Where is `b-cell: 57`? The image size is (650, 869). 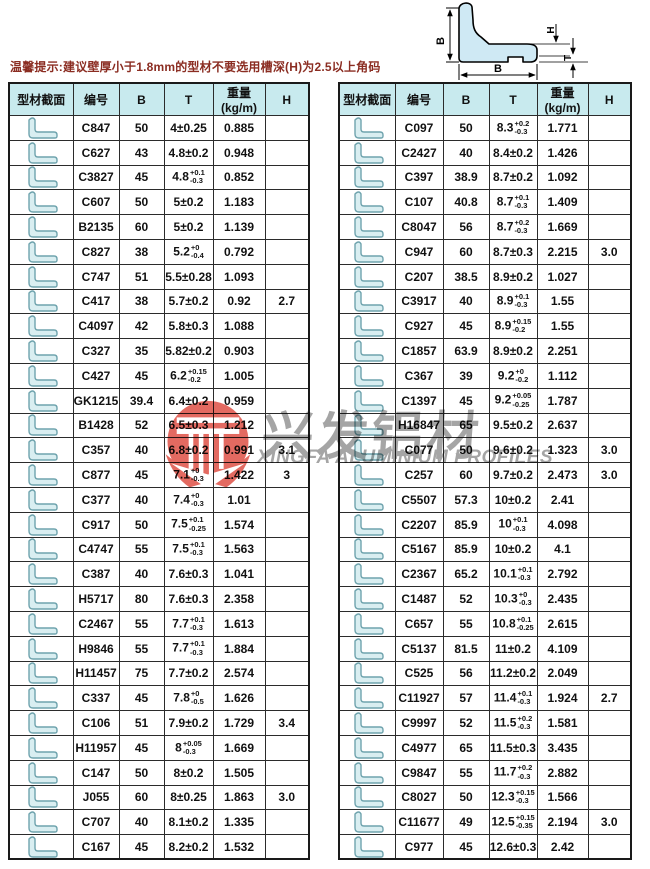
b-cell: 57 is located at coordinates (466, 698).